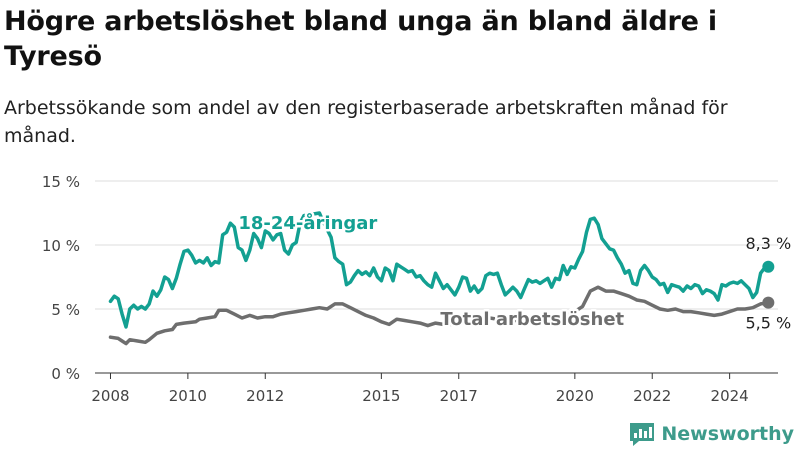 This screenshot has height=450, width=800. What do you see at coordinates (652, 396) in the screenshot?
I see `x-tick-label: 2022` at bounding box center [652, 396].